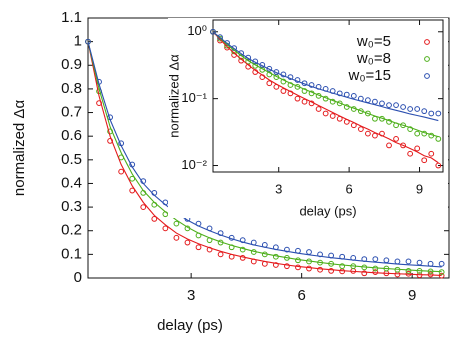 This screenshot has width=451, height=337. Describe the element at coordinates (373, 58) in the screenshot. I see `legend-label: w₀=8` at that location.